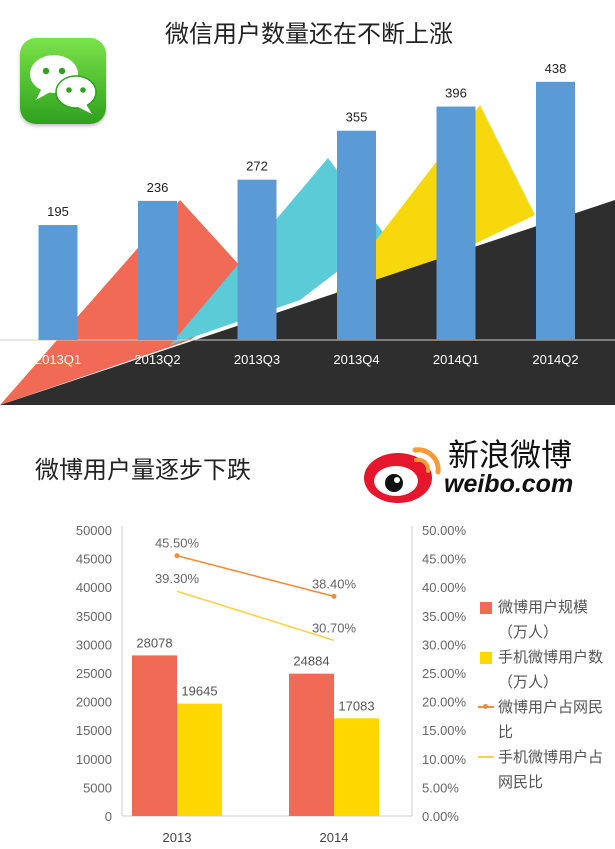  What do you see at coordinates (277, 251) in the screenshot?
I see `cyan-triangle-shape` at bounding box center [277, 251].